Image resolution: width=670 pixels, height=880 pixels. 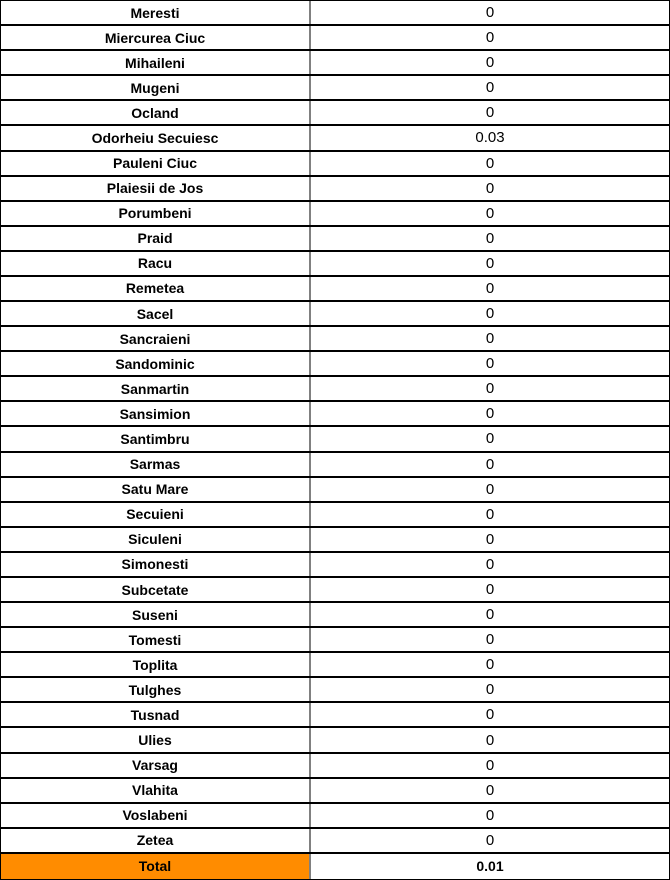 I want to click on locality-cell: Pauleni Ciuc, so click(x=156, y=163).